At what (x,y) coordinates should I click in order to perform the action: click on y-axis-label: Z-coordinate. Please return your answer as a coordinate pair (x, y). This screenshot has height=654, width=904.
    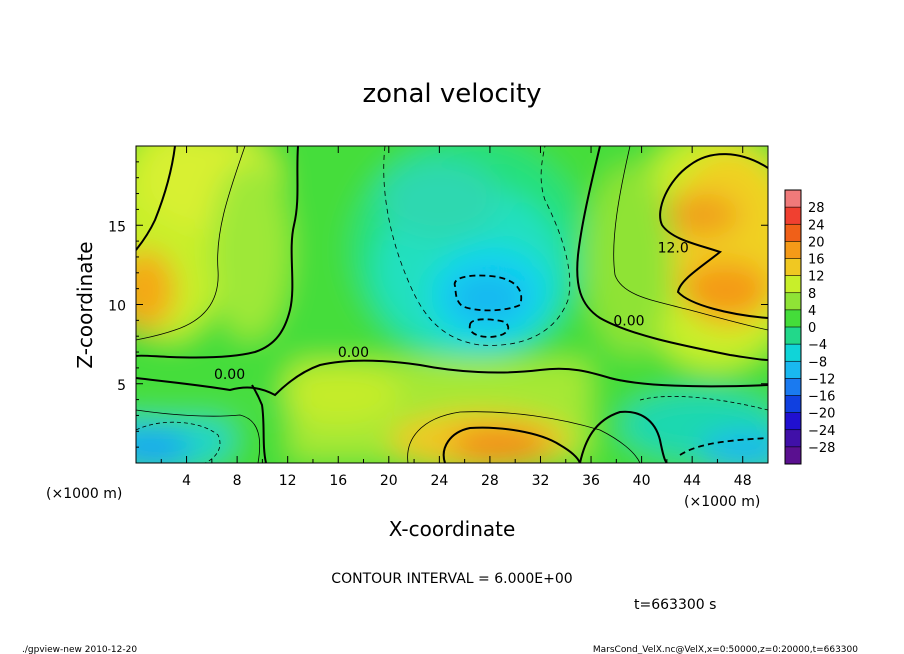
    Looking at the image, I should click on (85, 304).